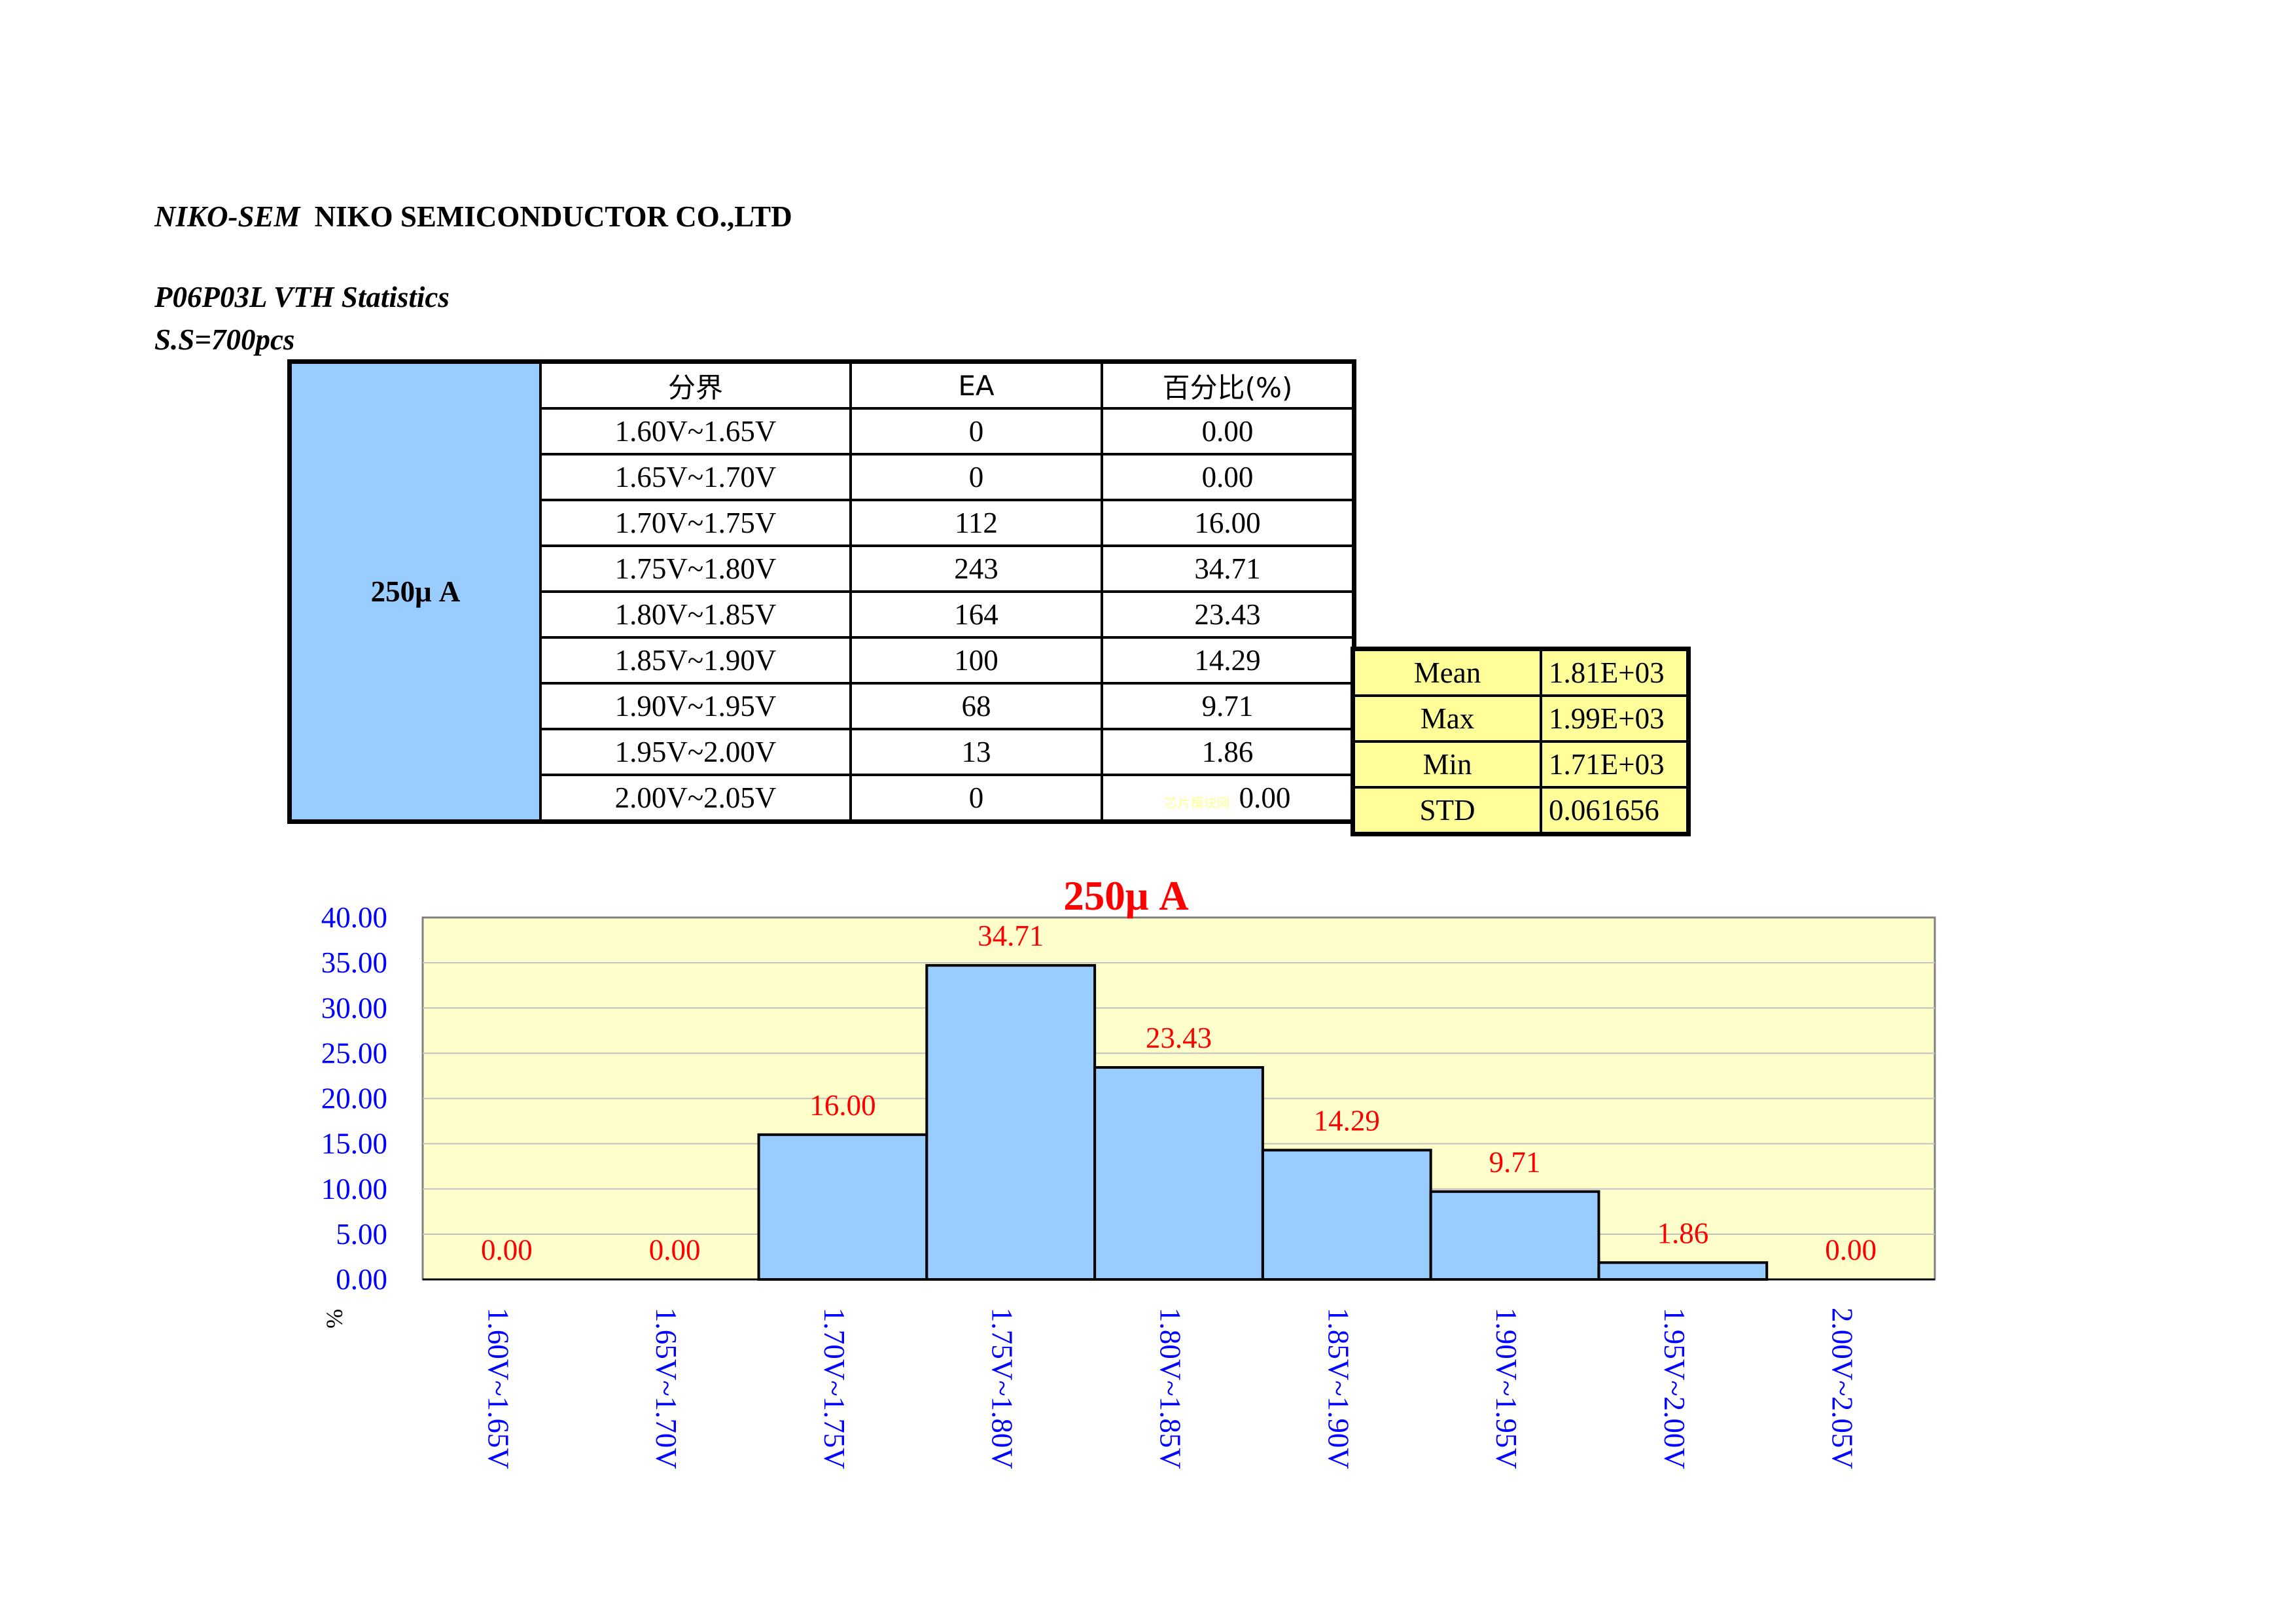  Describe the element at coordinates (1446, 718) in the screenshot. I see `stat-label: Max` at that location.